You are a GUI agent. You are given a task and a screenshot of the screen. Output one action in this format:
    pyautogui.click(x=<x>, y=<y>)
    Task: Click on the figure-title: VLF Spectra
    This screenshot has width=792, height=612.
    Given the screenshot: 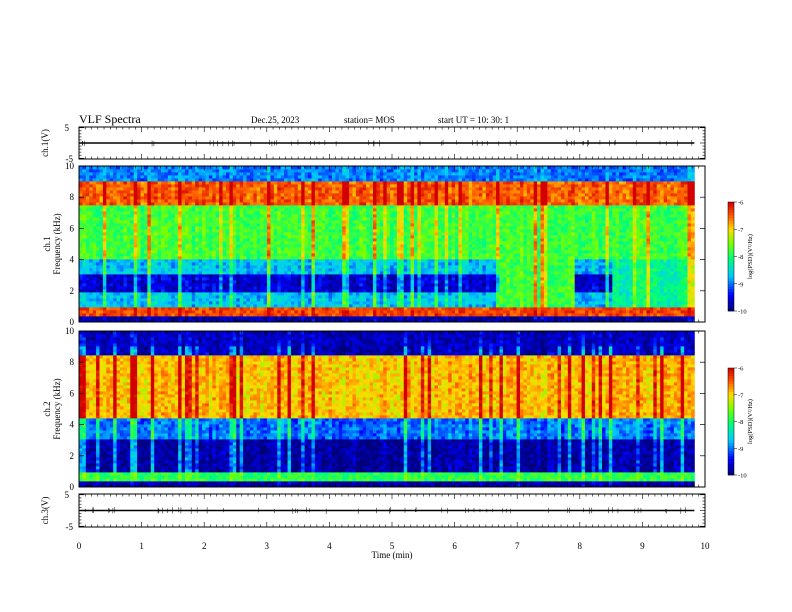 What is the action you would take?
    pyautogui.click(x=110, y=119)
    